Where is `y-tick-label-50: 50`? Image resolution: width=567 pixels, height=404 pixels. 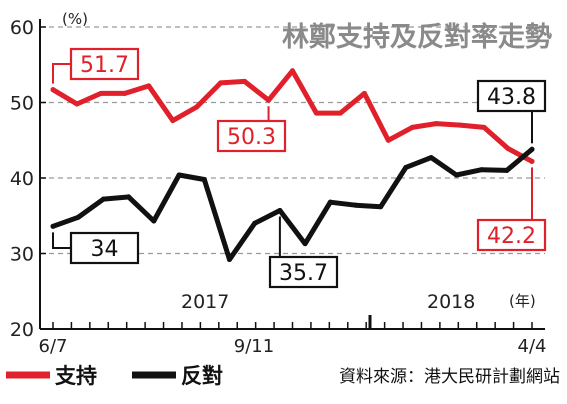 y-tick-label-50: 50 is located at coordinates (22, 104).